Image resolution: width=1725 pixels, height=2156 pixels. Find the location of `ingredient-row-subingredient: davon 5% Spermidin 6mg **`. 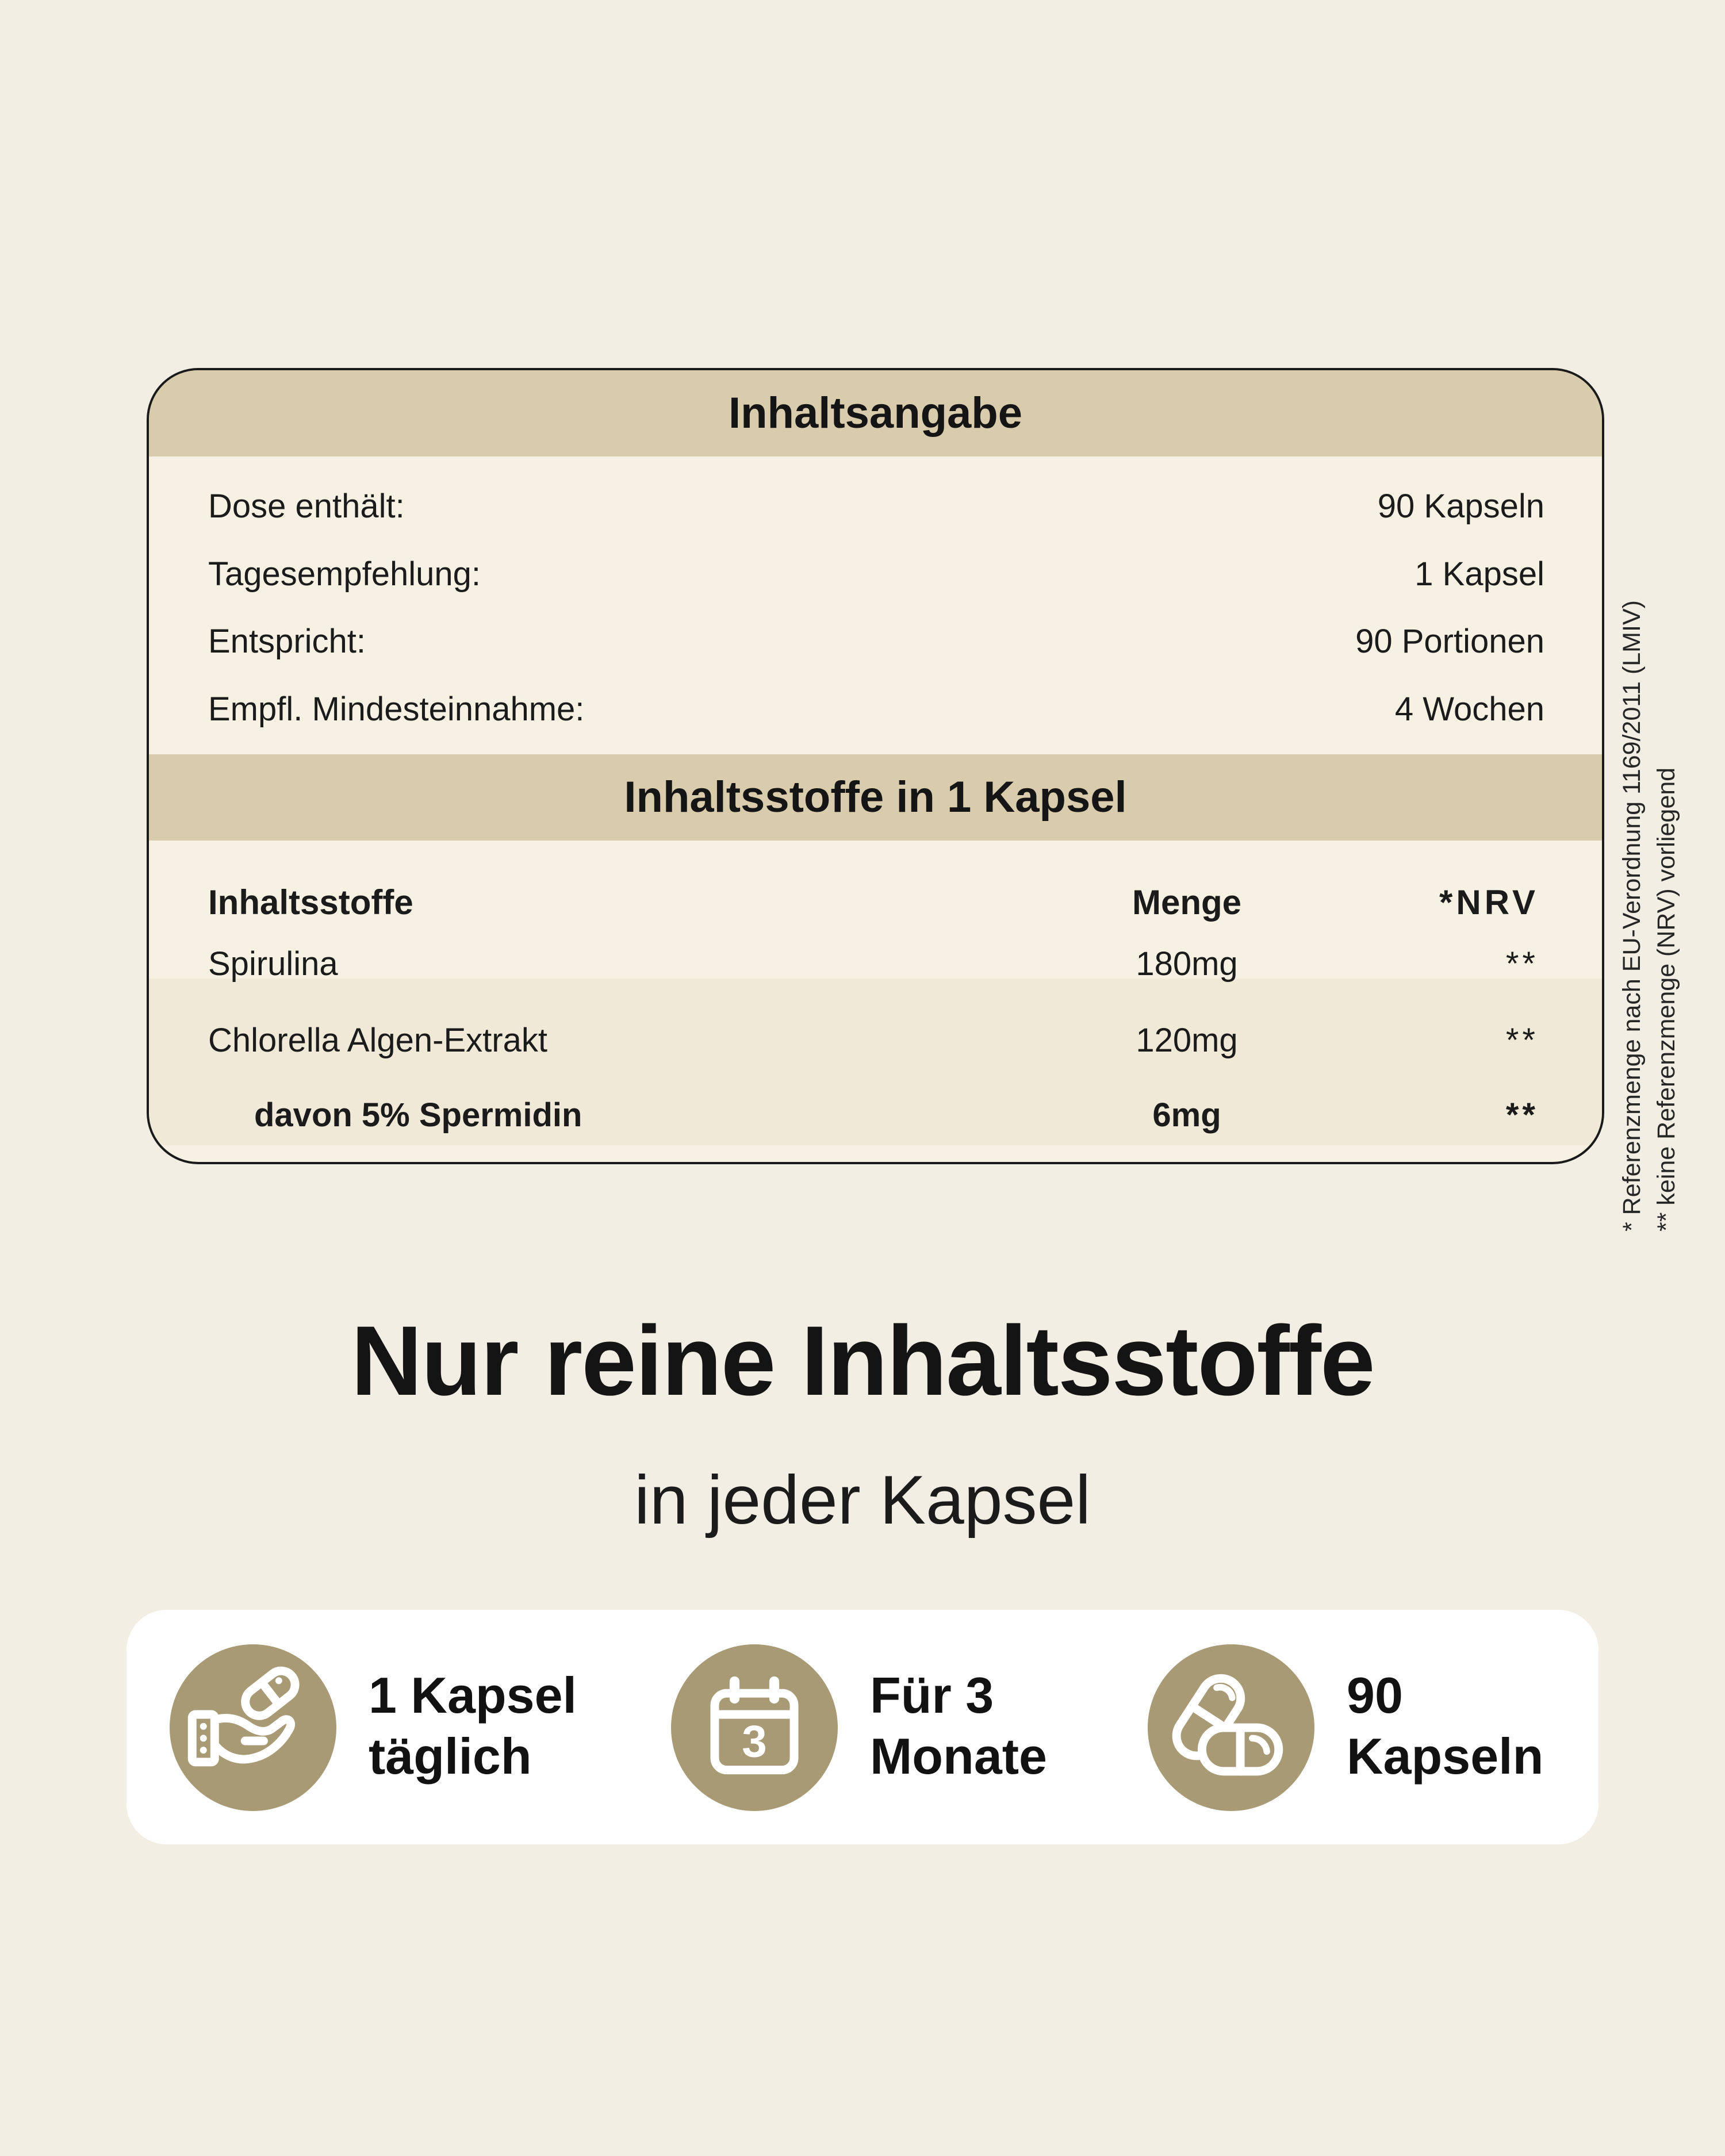

ingredient-row-subingredient: davon 5% Spermidin 6mg ** is located at coordinates (875, 1115).